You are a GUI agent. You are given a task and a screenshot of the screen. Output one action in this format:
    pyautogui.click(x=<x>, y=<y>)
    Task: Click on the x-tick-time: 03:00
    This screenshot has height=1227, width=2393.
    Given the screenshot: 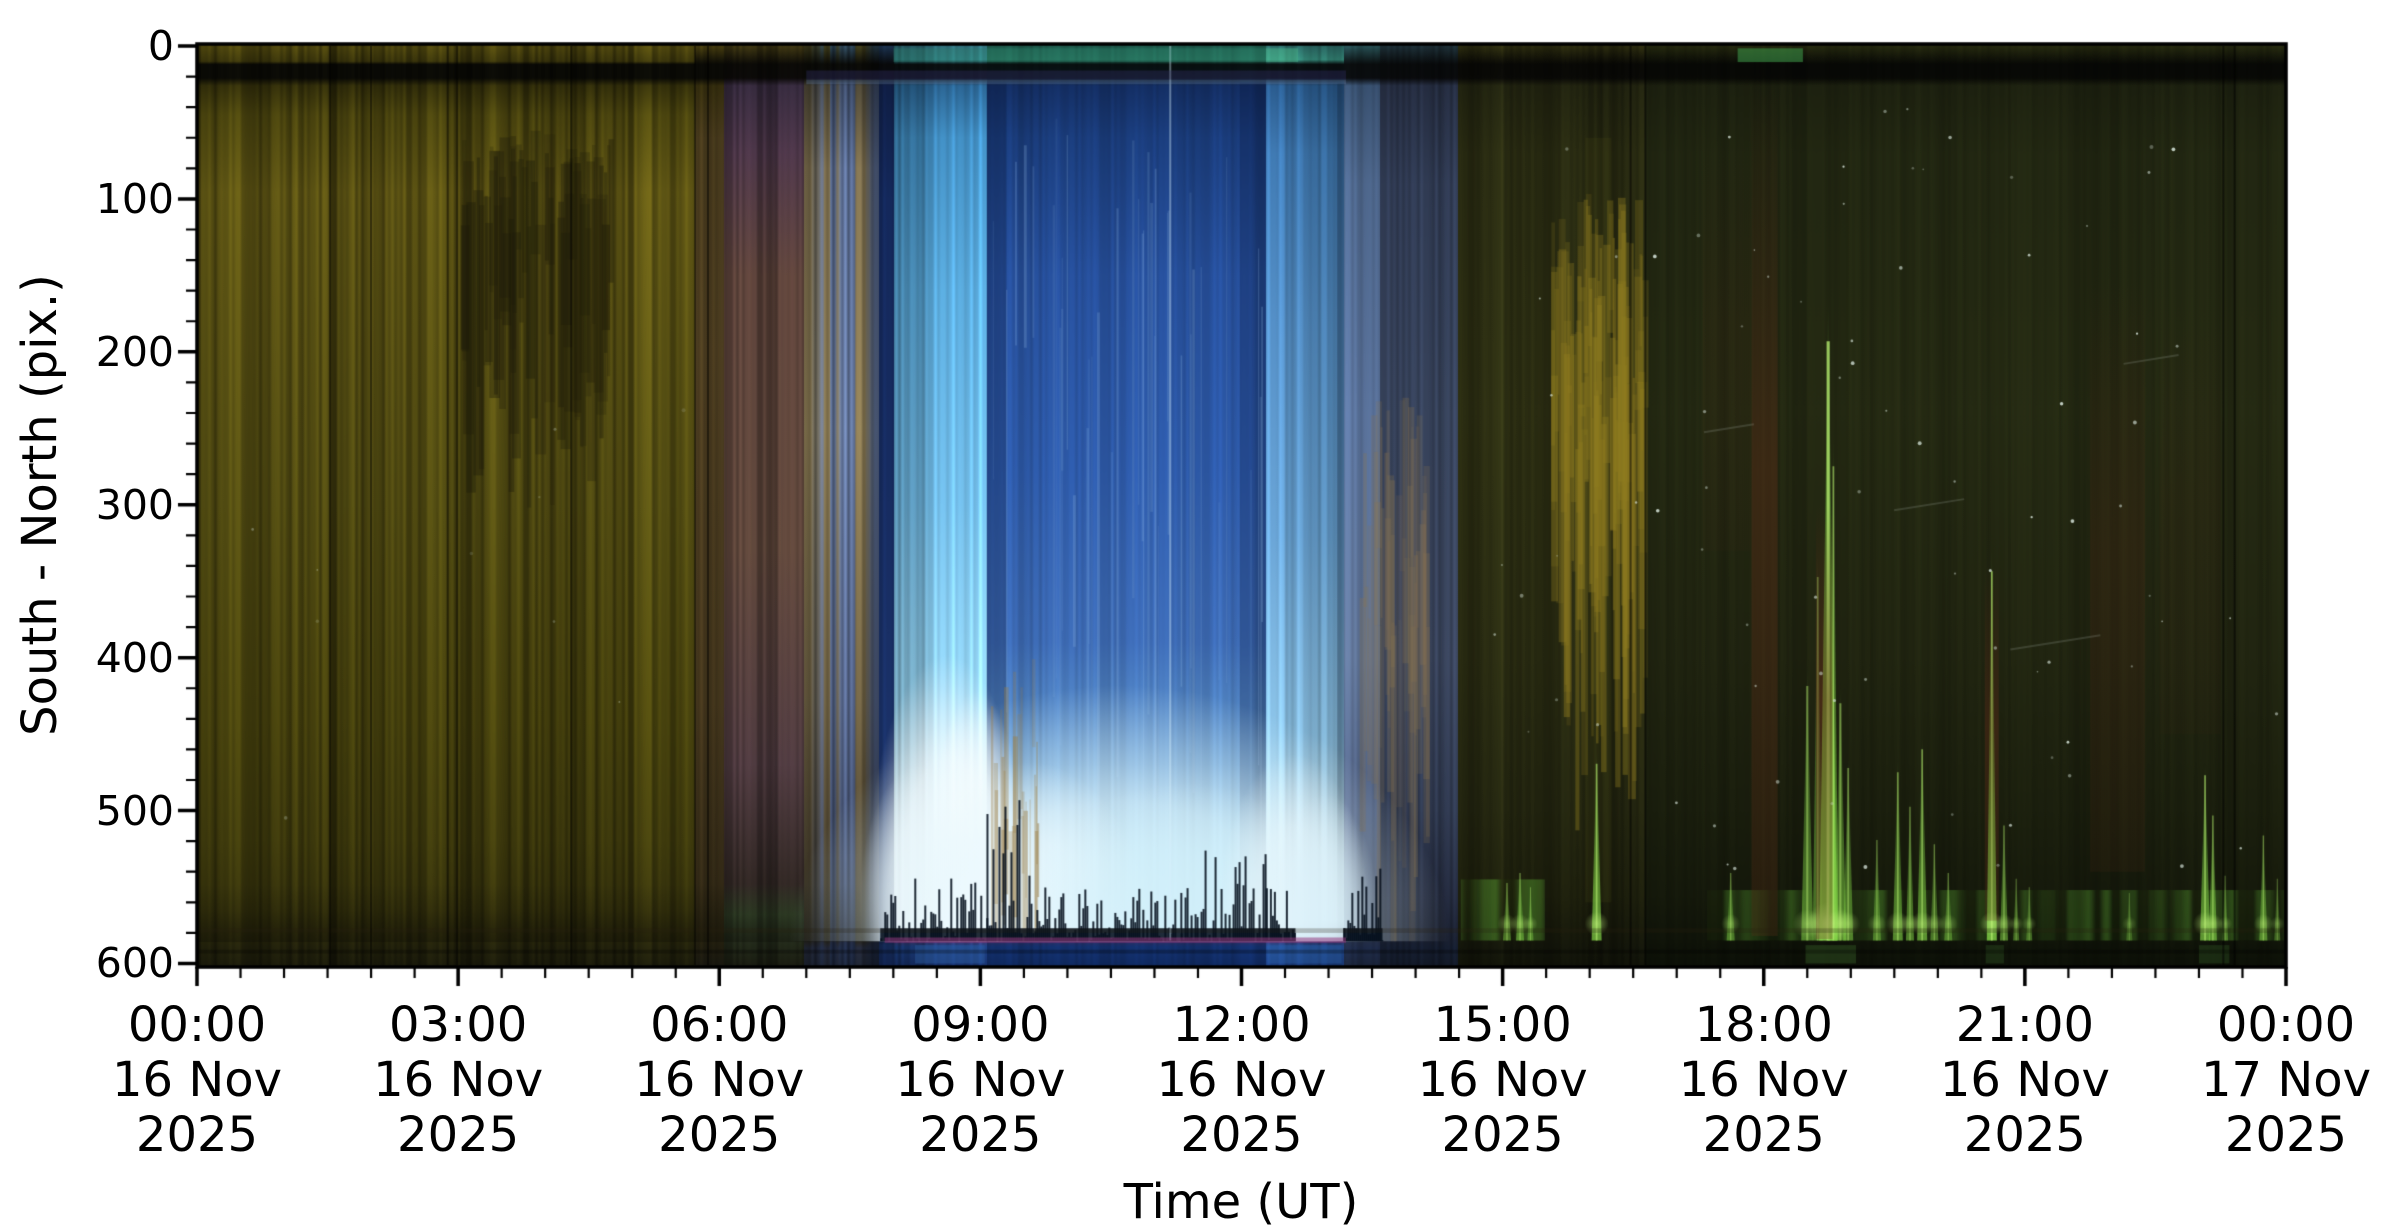 What is the action you would take?
    pyautogui.click(x=458, y=1025)
    